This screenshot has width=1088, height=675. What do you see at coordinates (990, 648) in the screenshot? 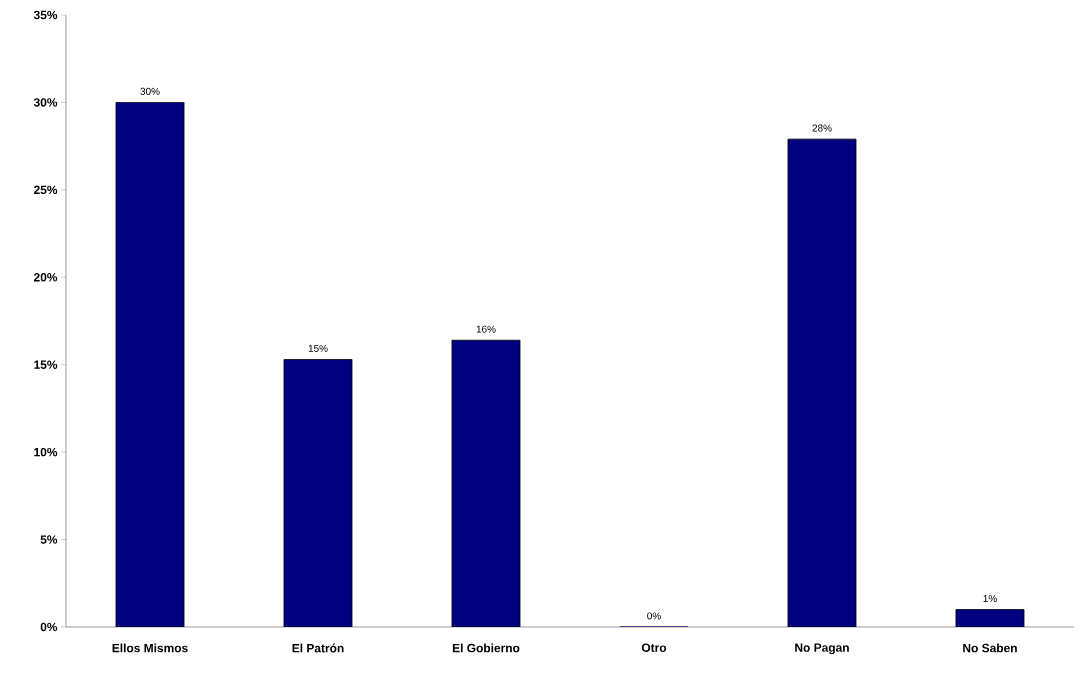
I see `x-tick-label: No Saben` at bounding box center [990, 648].